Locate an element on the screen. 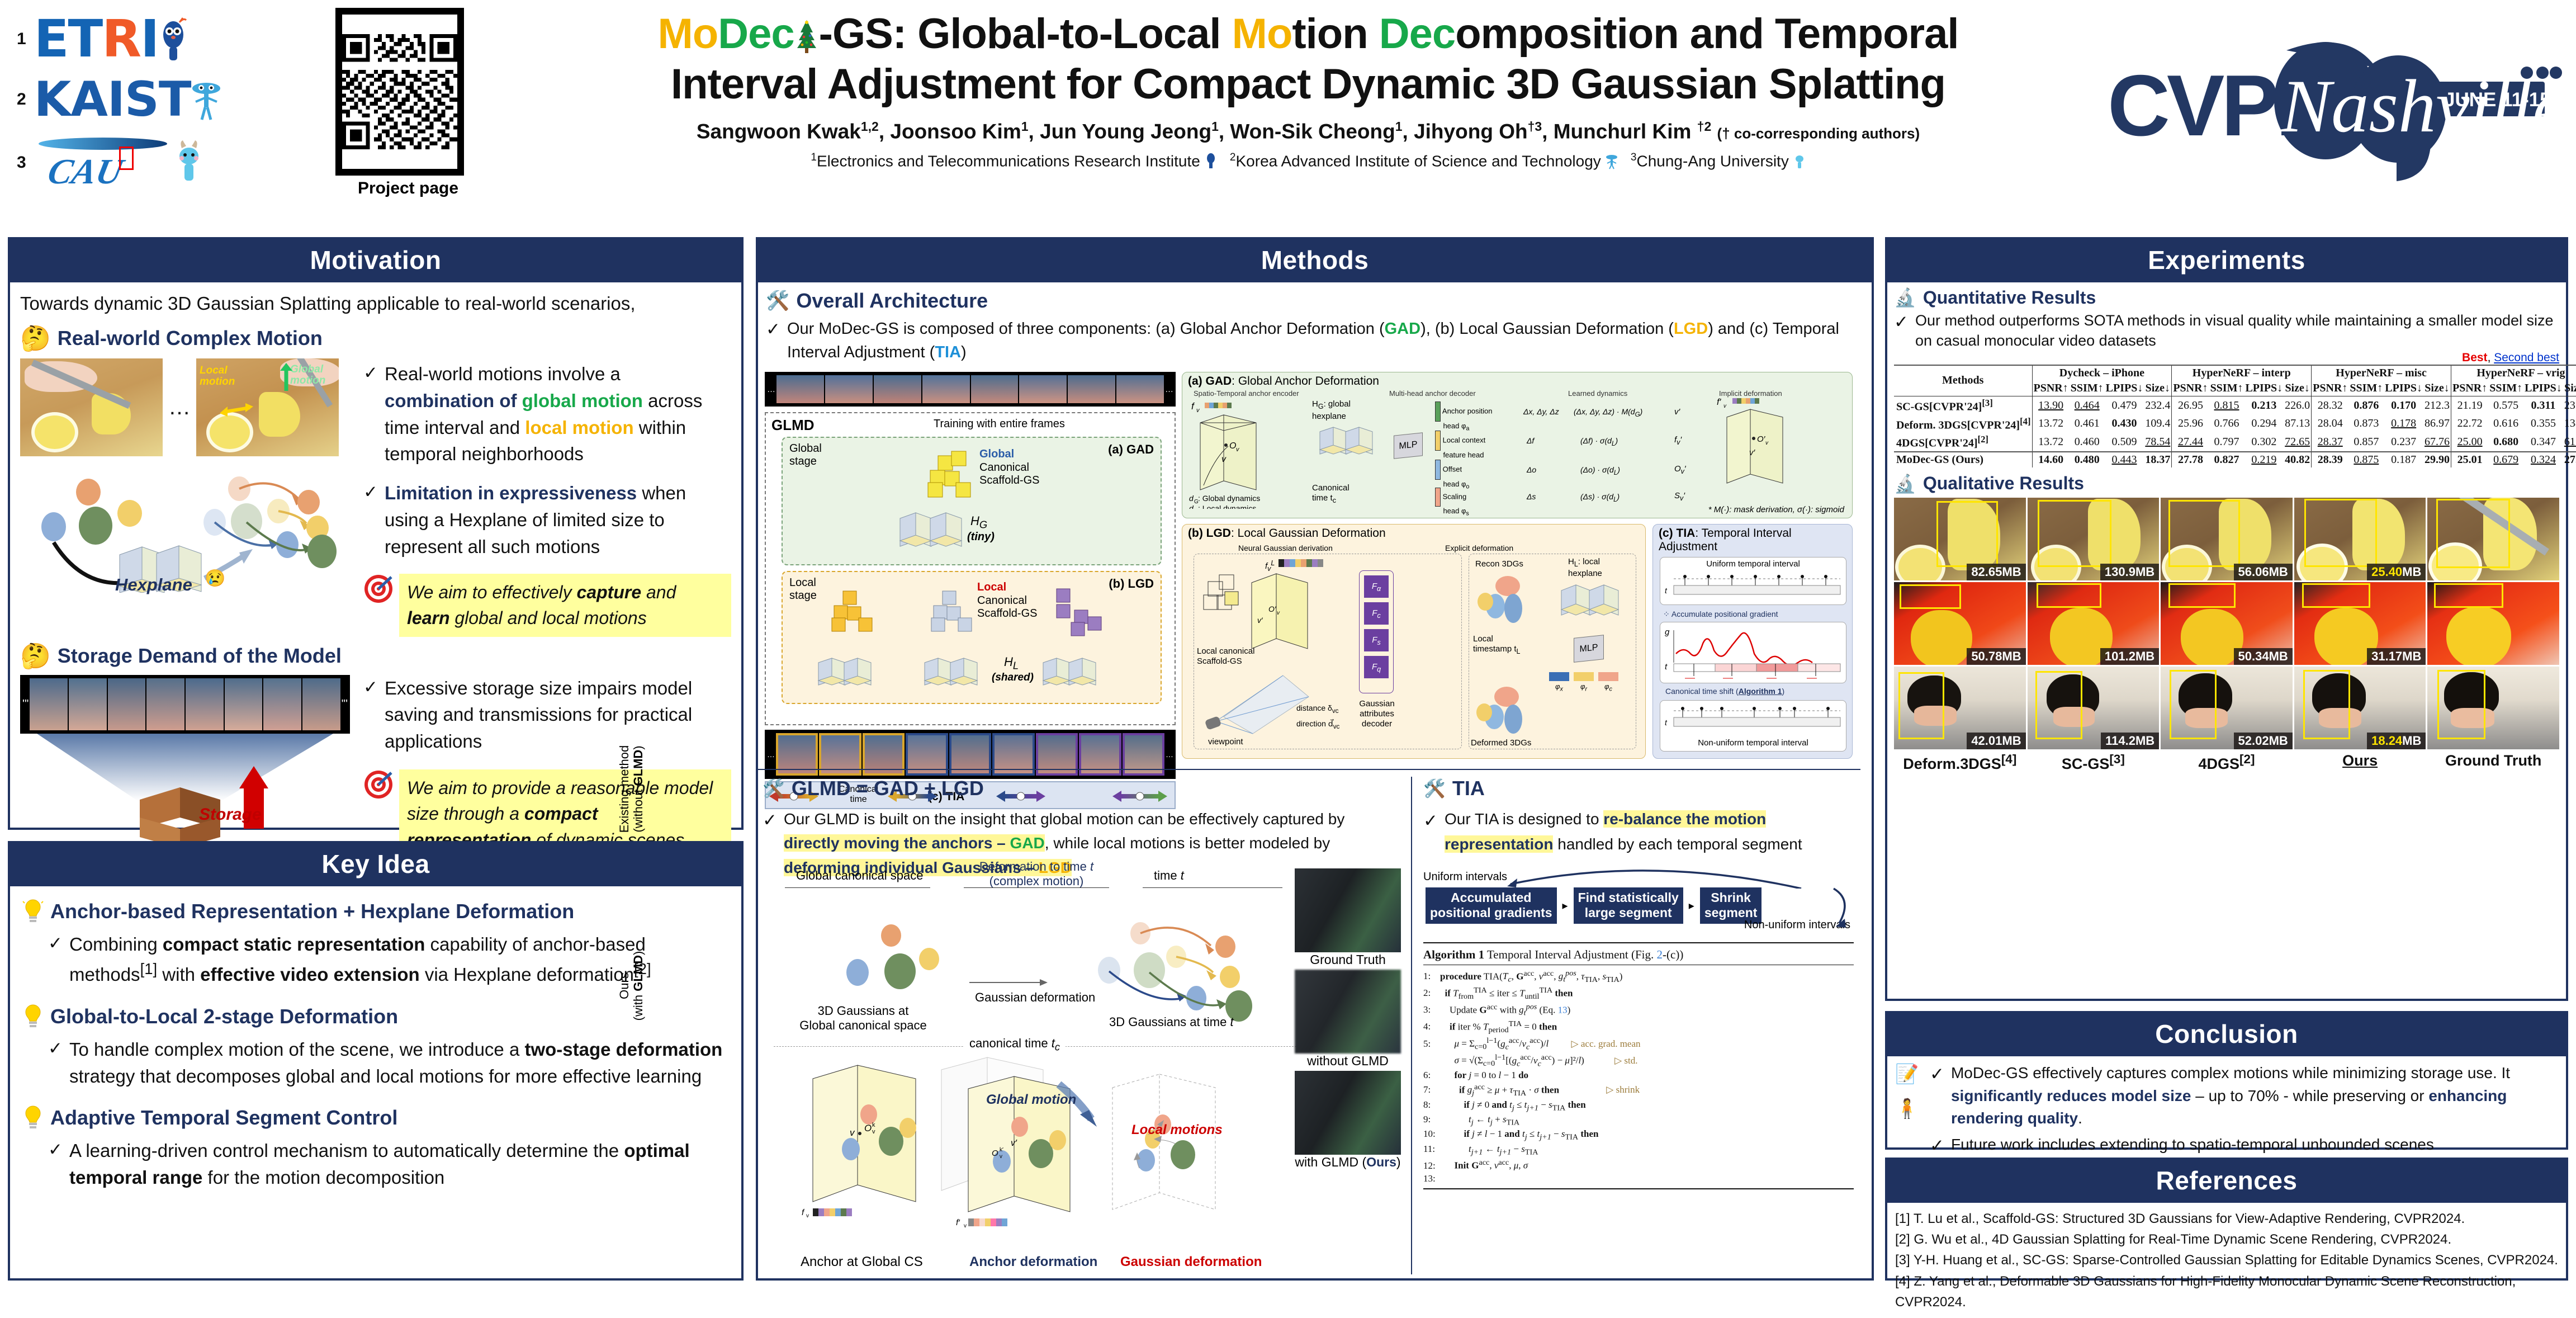 Image resolution: width=2576 pixels, height=1318 pixels. hexplane-label: Hexplane is located at coordinates (153, 584).